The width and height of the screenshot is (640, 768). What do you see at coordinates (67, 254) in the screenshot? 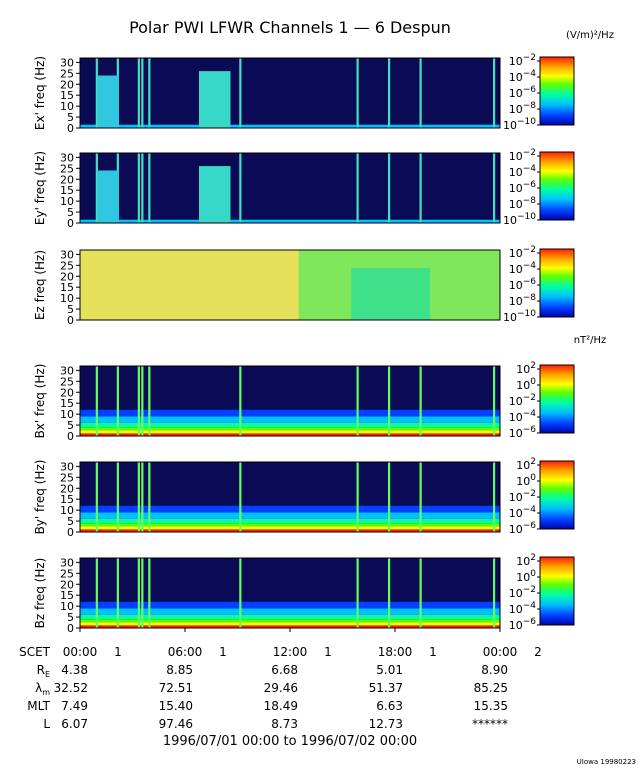
I see `y-tick-label: 30` at bounding box center [67, 254].